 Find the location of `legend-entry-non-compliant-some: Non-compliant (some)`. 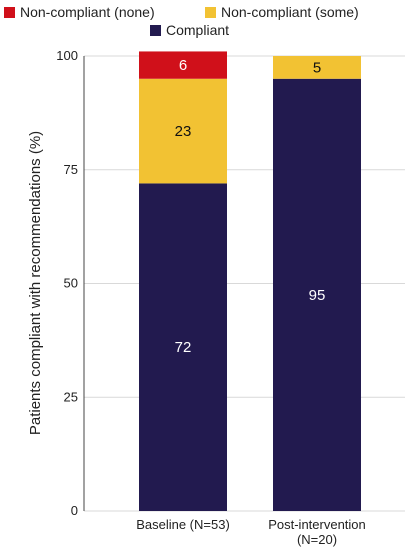

legend-entry-non-compliant-some: Non-compliant (some) is located at coordinates (282, 12).